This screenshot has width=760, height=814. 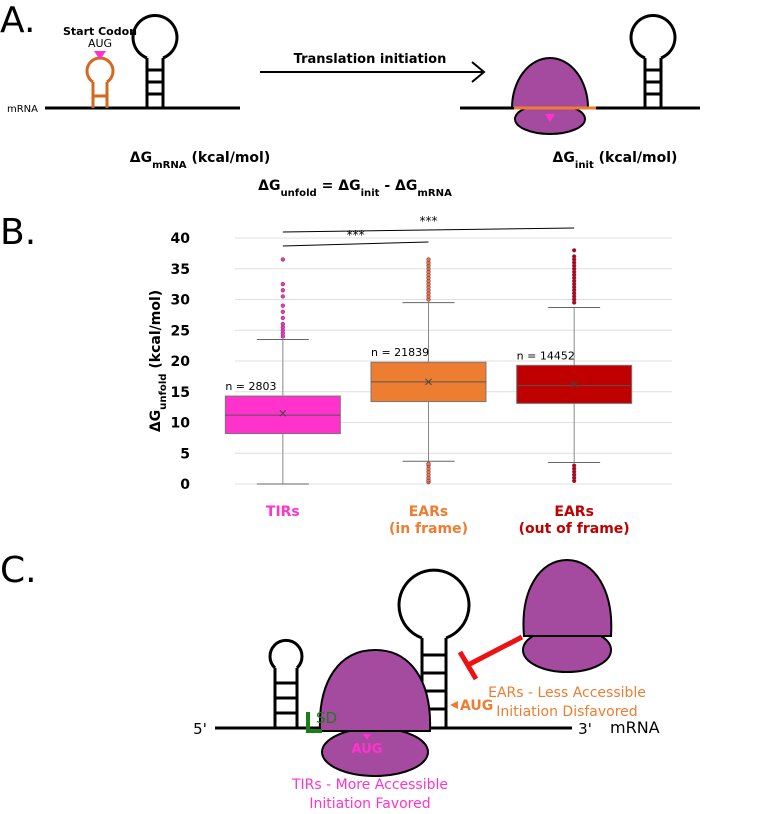 I want to click on category-label: TIRs, so click(x=283, y=512).